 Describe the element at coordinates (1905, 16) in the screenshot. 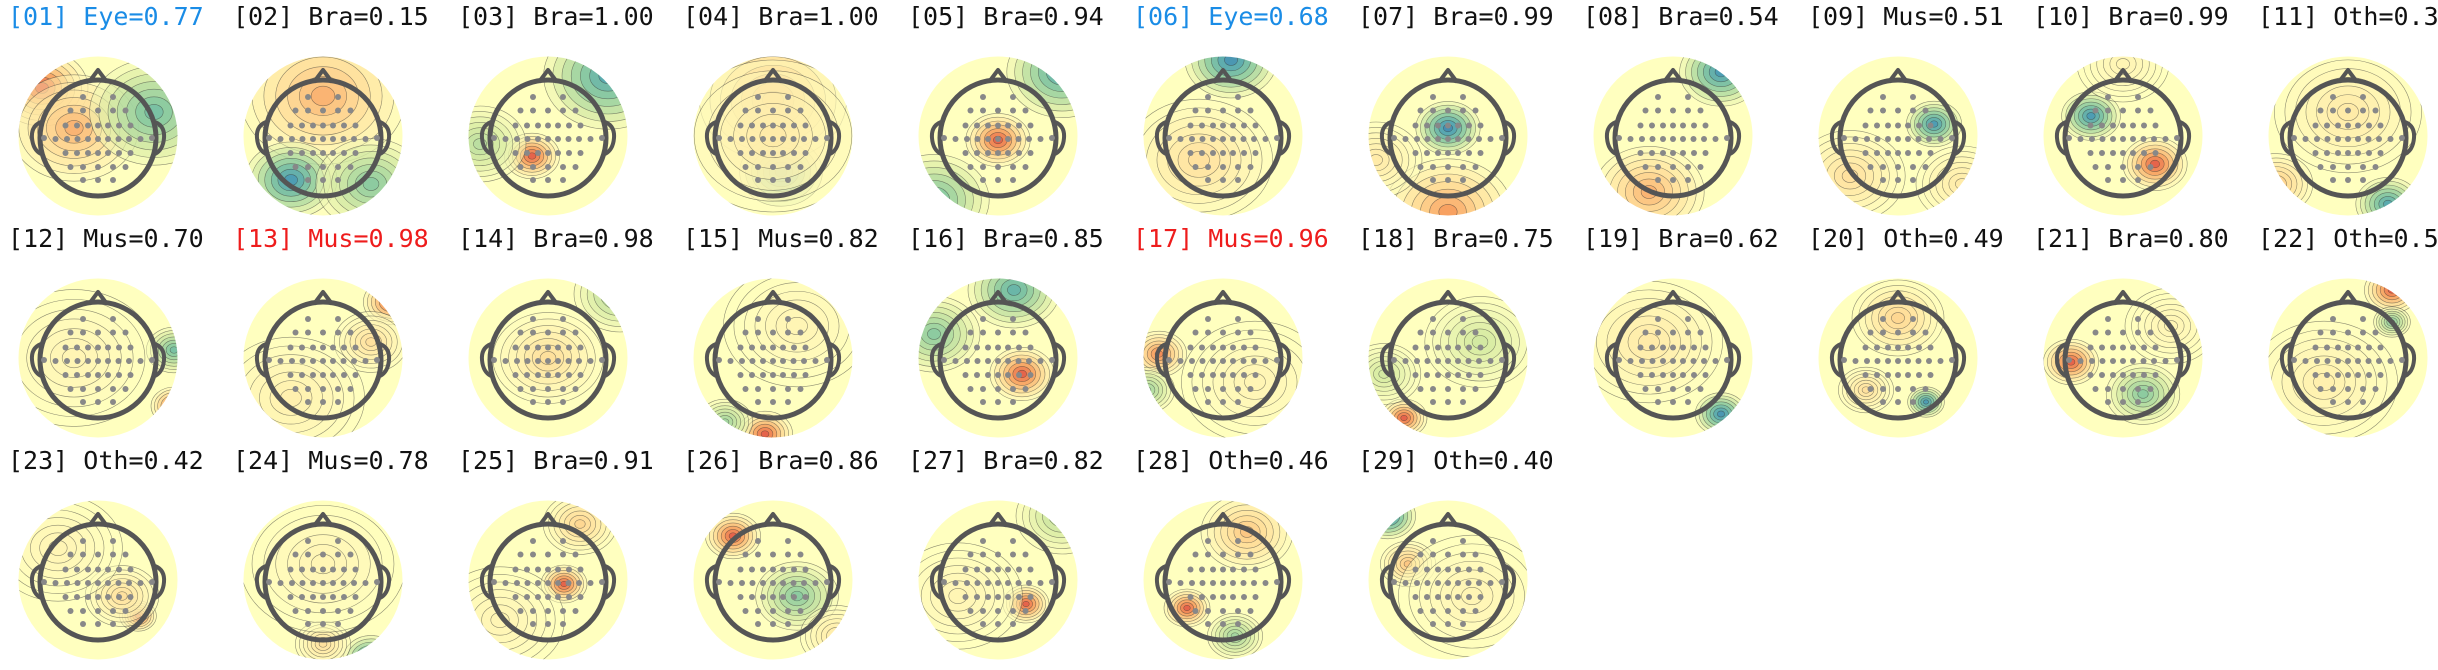

I see `component-label: Mus` at that location.